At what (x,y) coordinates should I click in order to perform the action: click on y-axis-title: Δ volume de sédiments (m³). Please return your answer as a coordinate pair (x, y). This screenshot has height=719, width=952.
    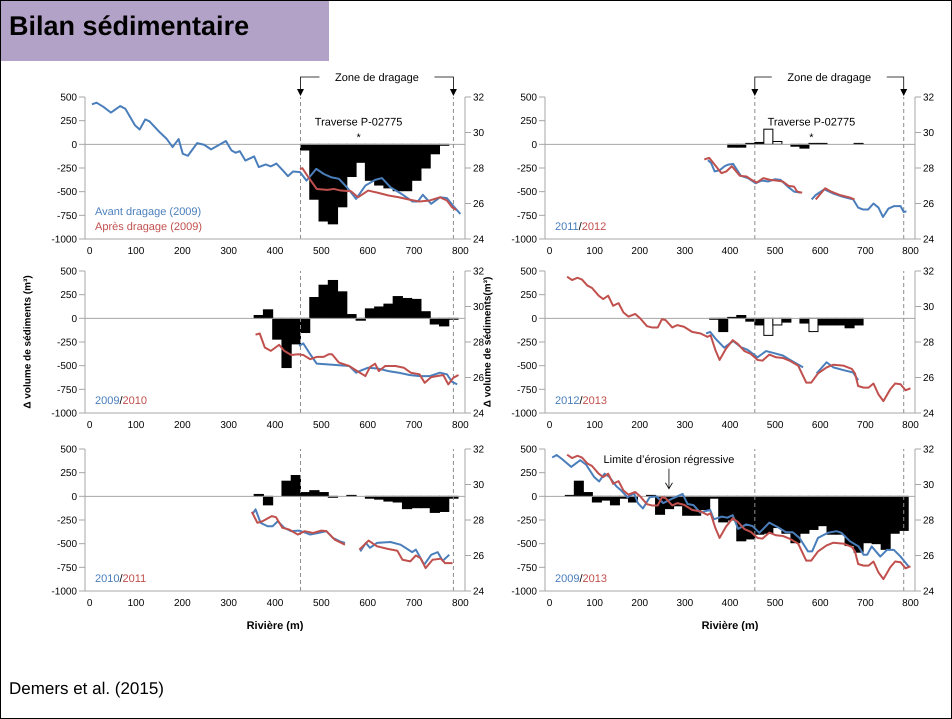
    Looking at the image, I should click on (28, 342).